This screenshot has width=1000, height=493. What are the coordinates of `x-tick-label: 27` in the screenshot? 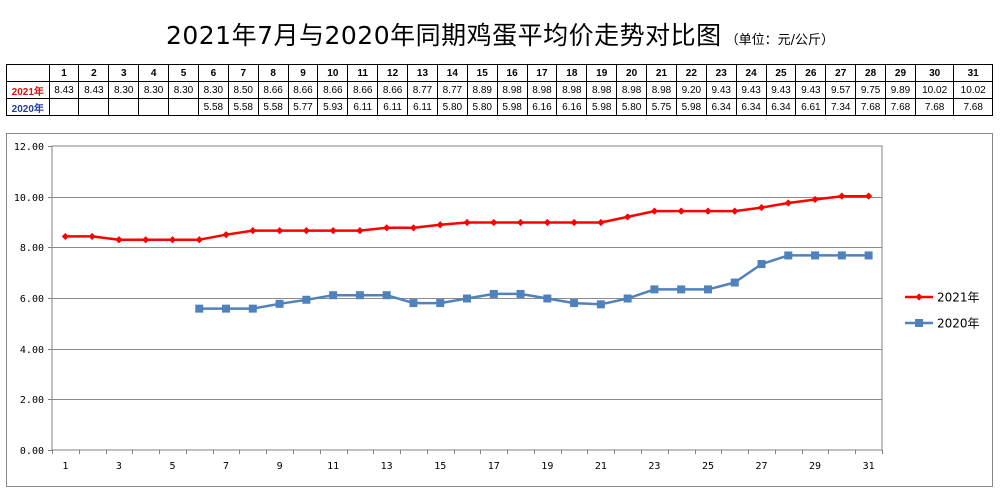 It's located at (761, 466).